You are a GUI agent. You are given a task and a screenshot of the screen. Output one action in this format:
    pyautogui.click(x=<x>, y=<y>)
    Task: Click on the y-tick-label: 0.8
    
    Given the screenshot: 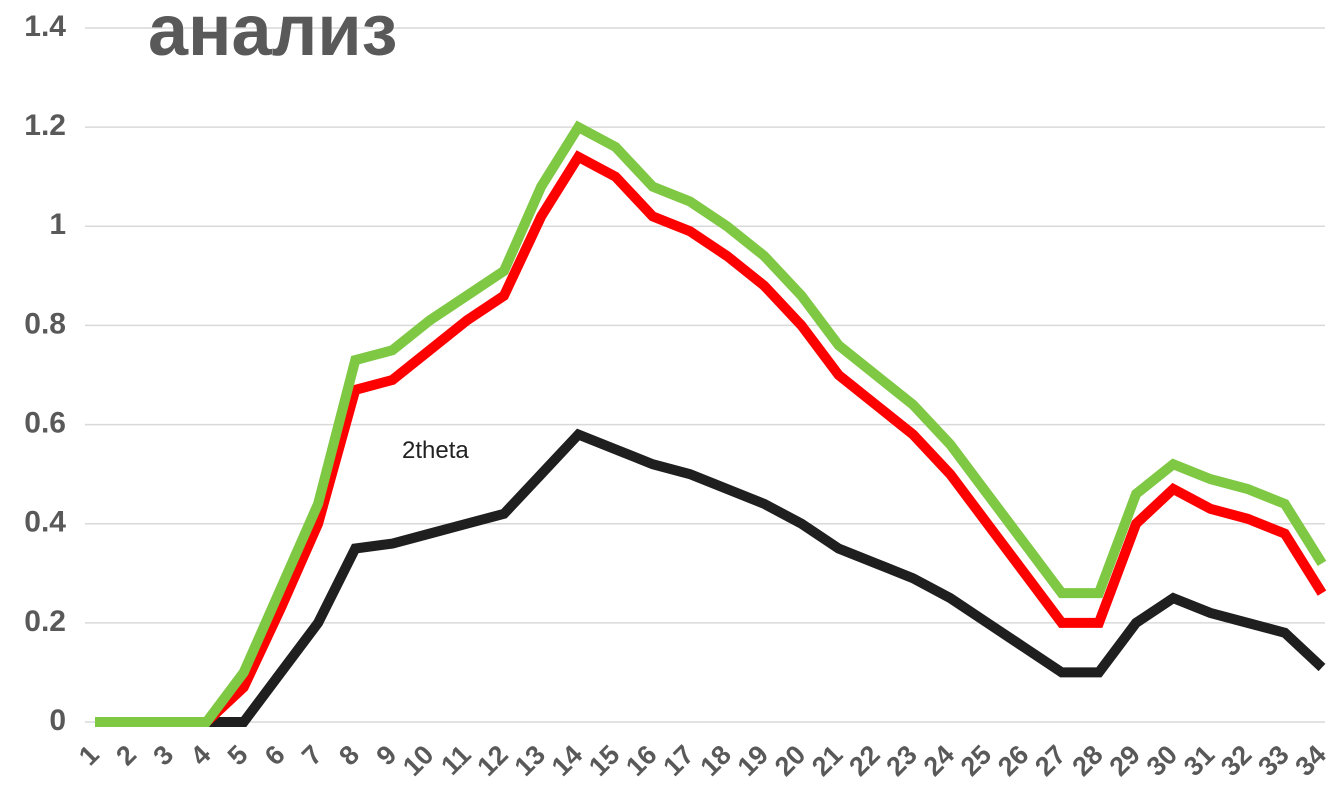 What is the action you would take?
    pyautogui.click(x=45, y=323)
    